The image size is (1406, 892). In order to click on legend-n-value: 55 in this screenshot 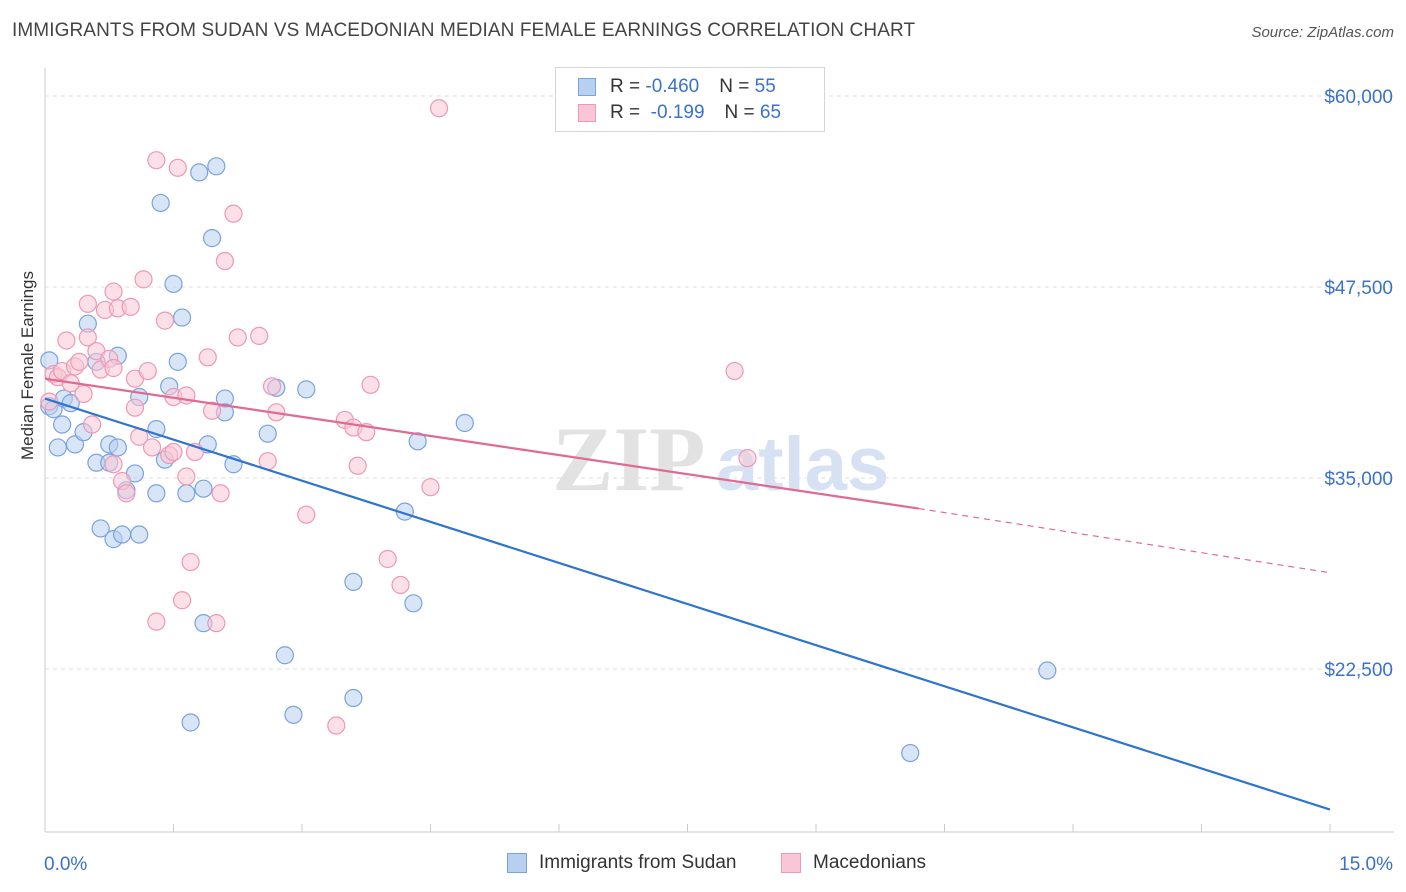, I will do `click(765, 86)`.